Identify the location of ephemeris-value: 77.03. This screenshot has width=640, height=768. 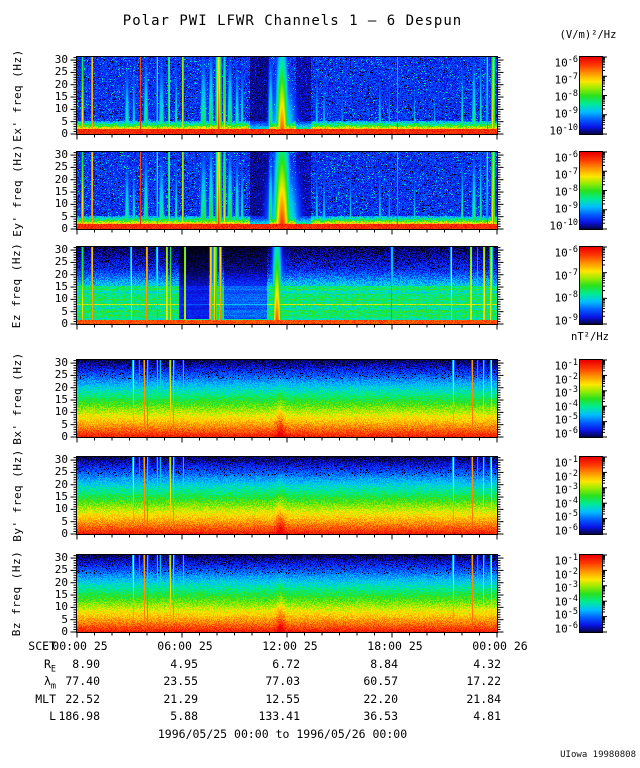
(282, 681).